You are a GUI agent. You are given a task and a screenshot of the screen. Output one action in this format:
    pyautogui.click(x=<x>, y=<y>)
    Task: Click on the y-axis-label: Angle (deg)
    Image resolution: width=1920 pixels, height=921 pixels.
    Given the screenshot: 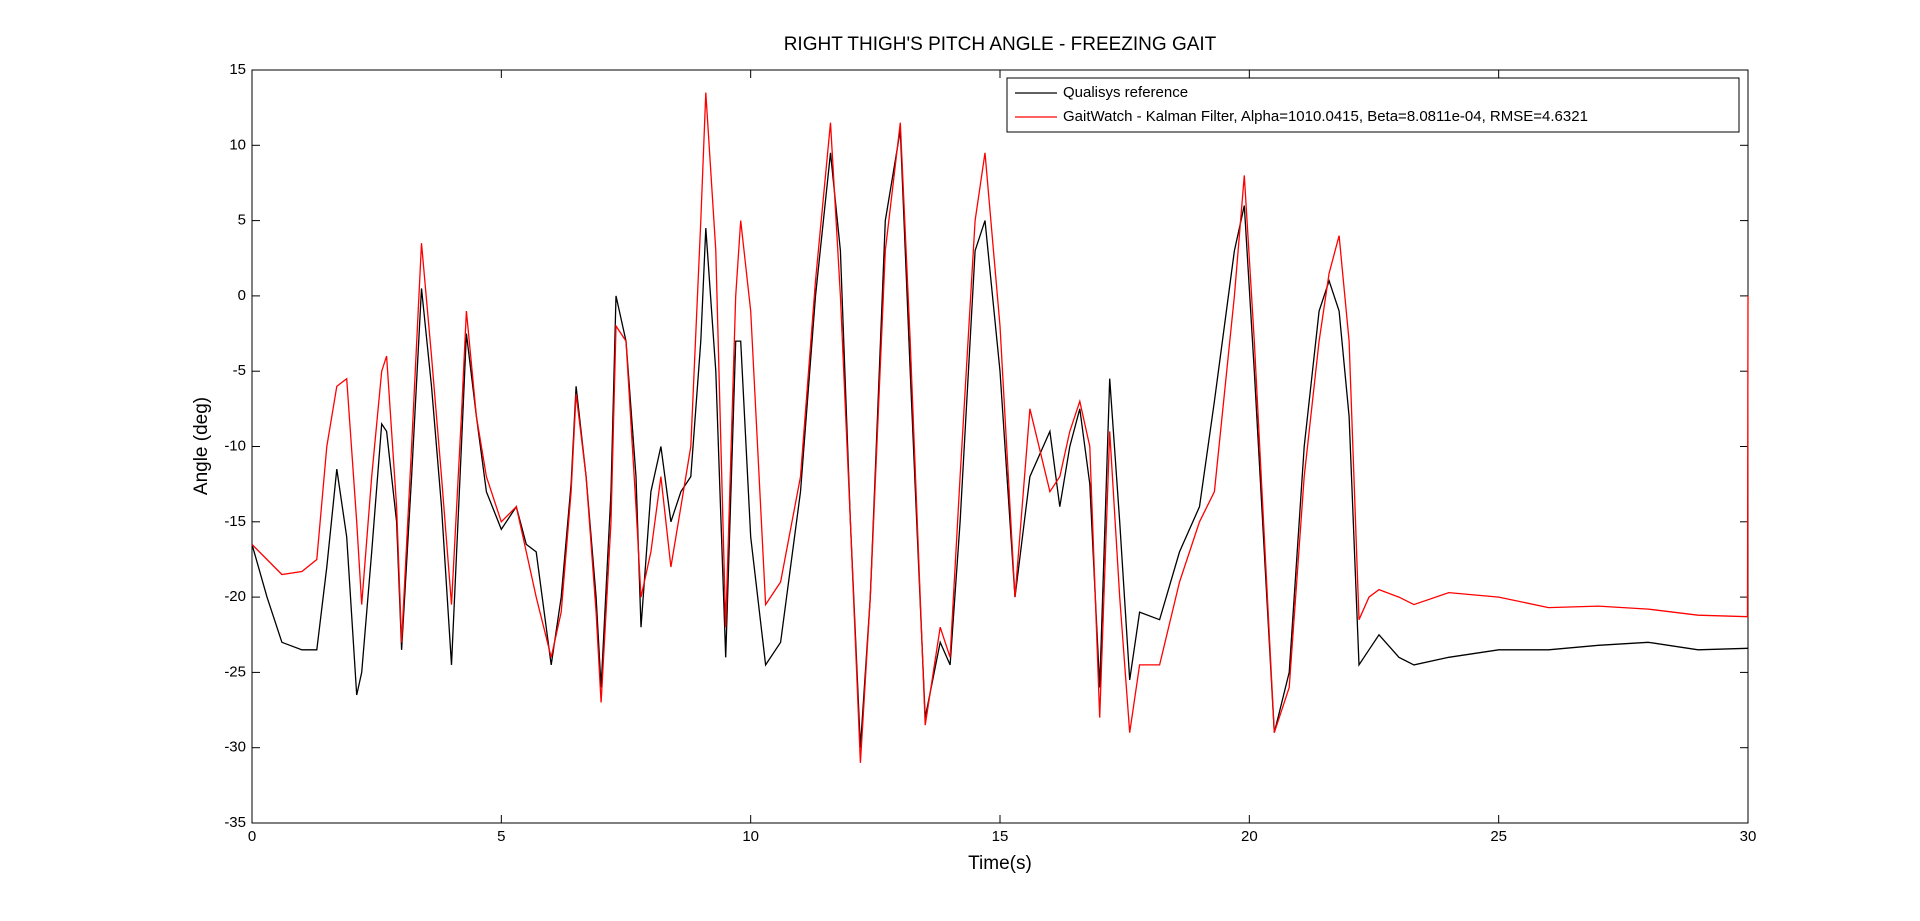 What is the action you would take?
    pyautogui.click(x=201, y=446)
    